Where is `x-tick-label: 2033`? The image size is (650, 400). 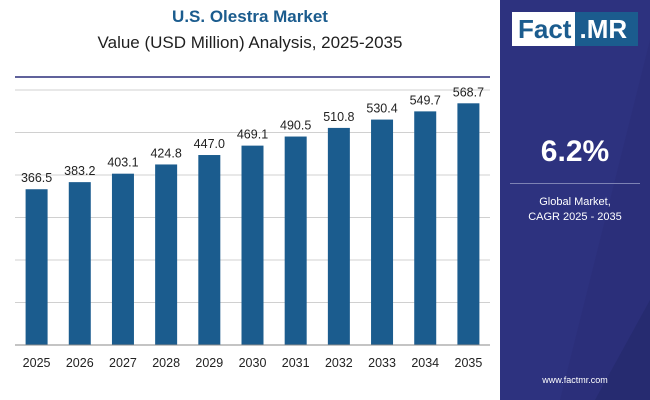 x-tick-label: 2033 is located at coordinates (382, 363).